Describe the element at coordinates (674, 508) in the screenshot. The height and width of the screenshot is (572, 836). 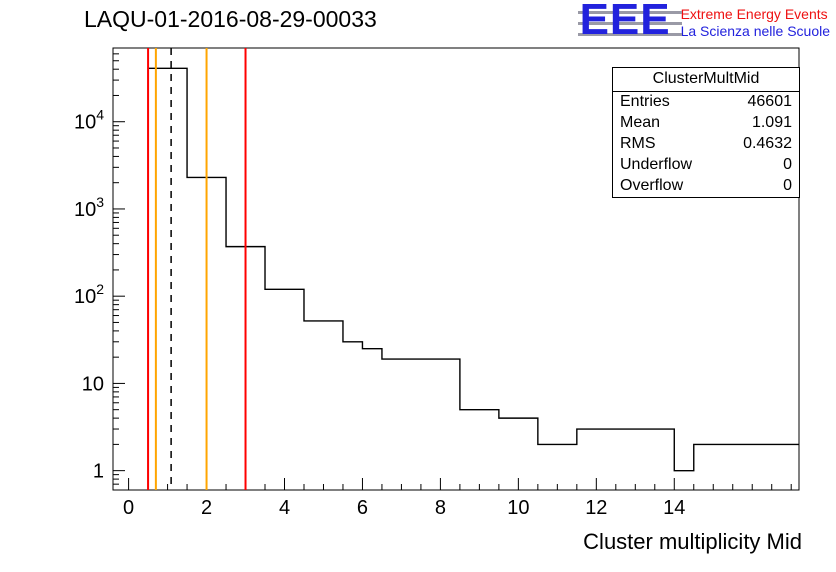
I see `svg-text: 14` at that location.